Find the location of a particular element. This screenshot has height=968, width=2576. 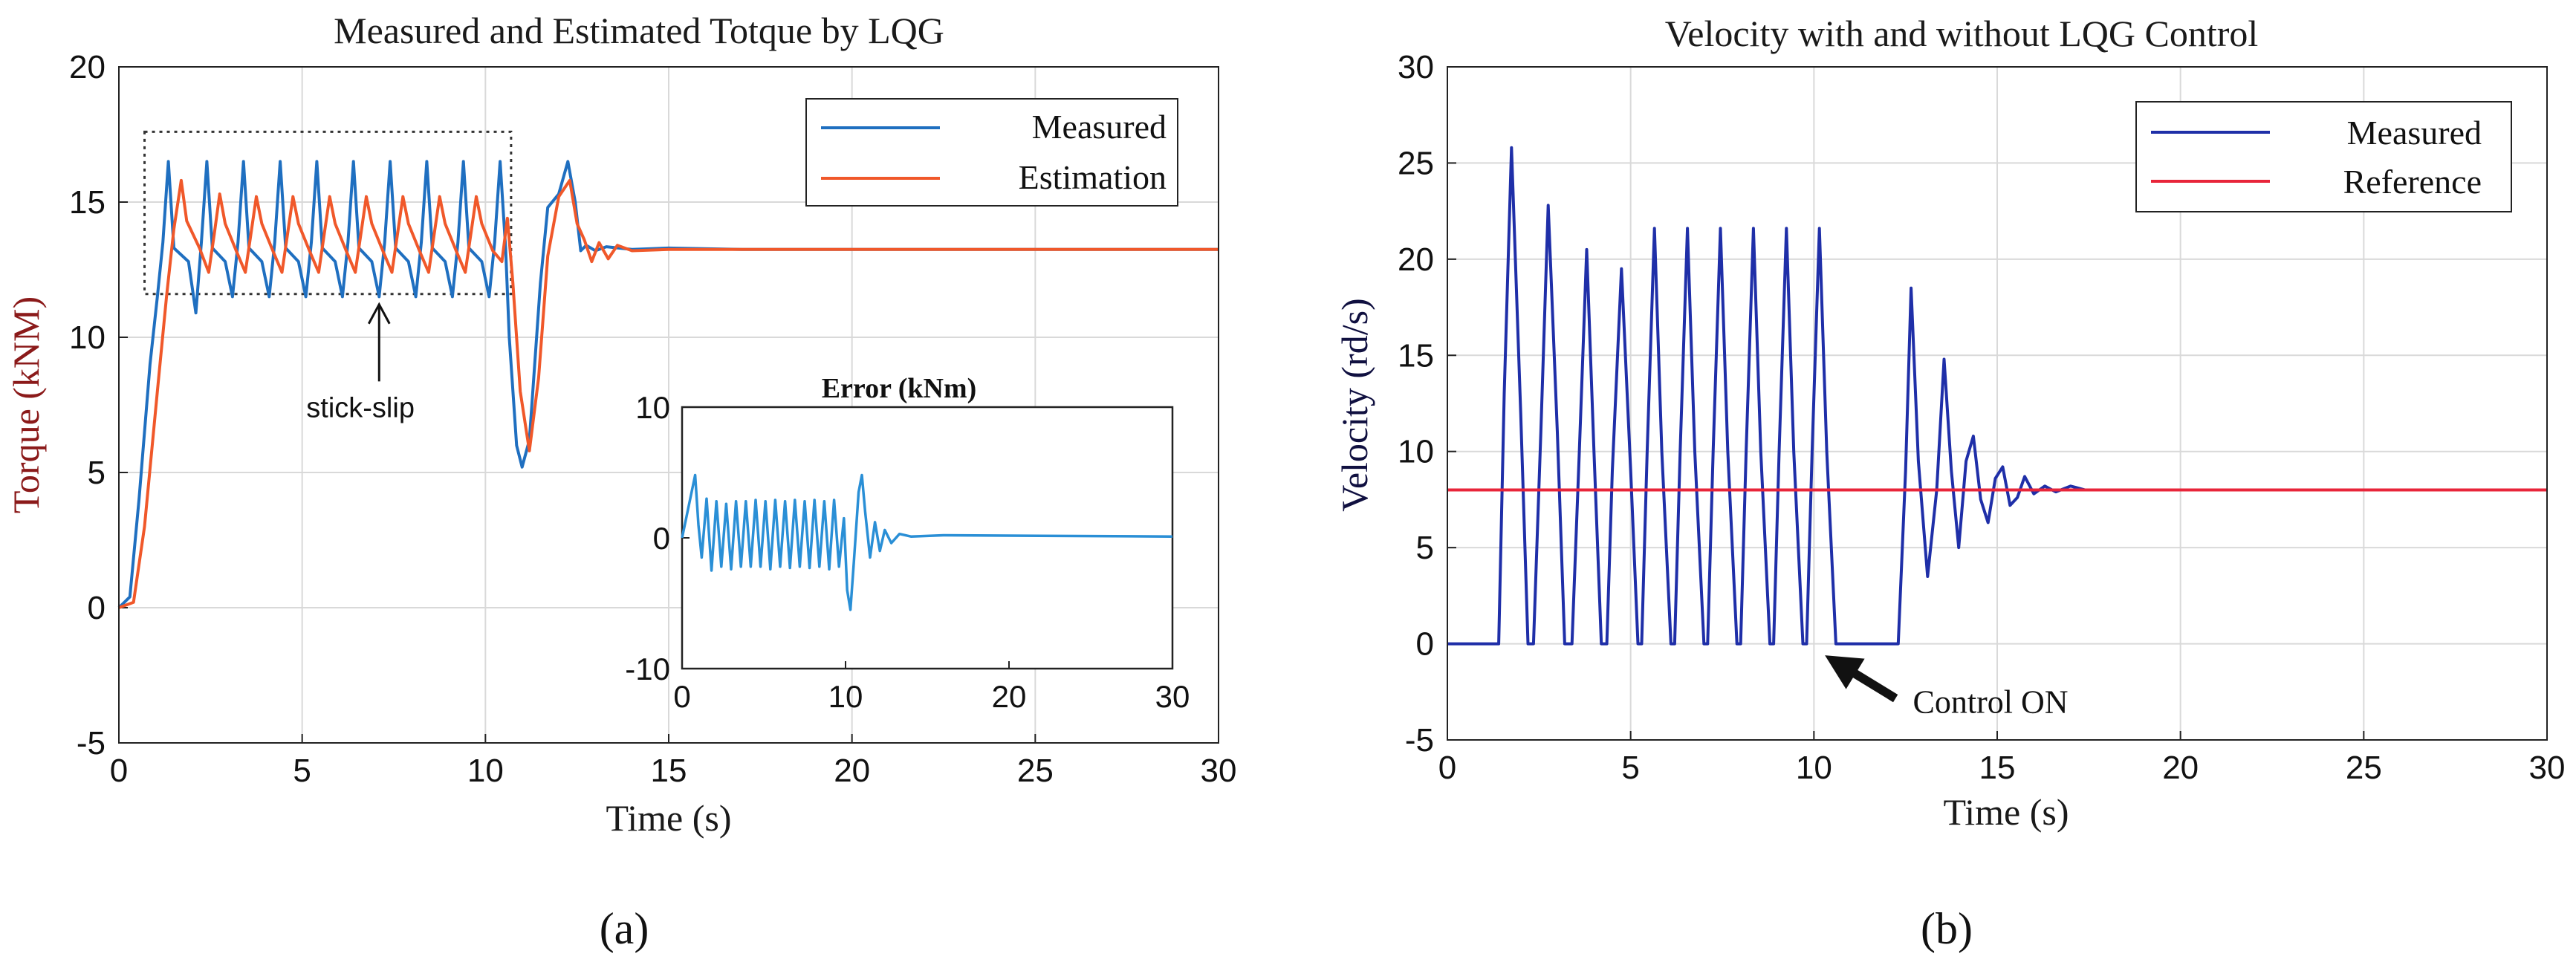

chart-a-legend: Measured Estimation is located at coordinates (991, 152).